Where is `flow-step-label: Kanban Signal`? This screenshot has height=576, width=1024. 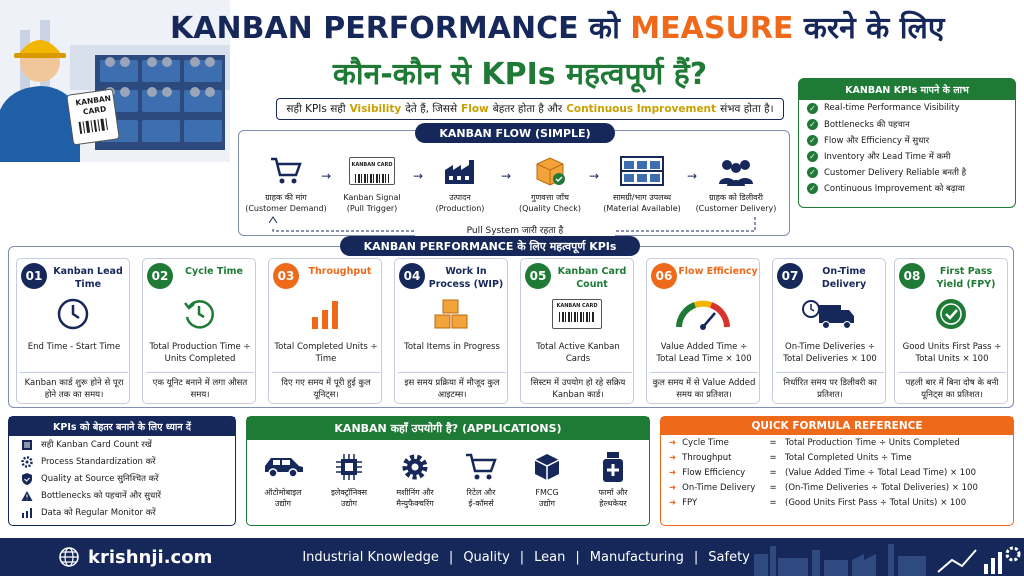 flow-step-label: Kanban Signal is located at coordinates (372, 197).